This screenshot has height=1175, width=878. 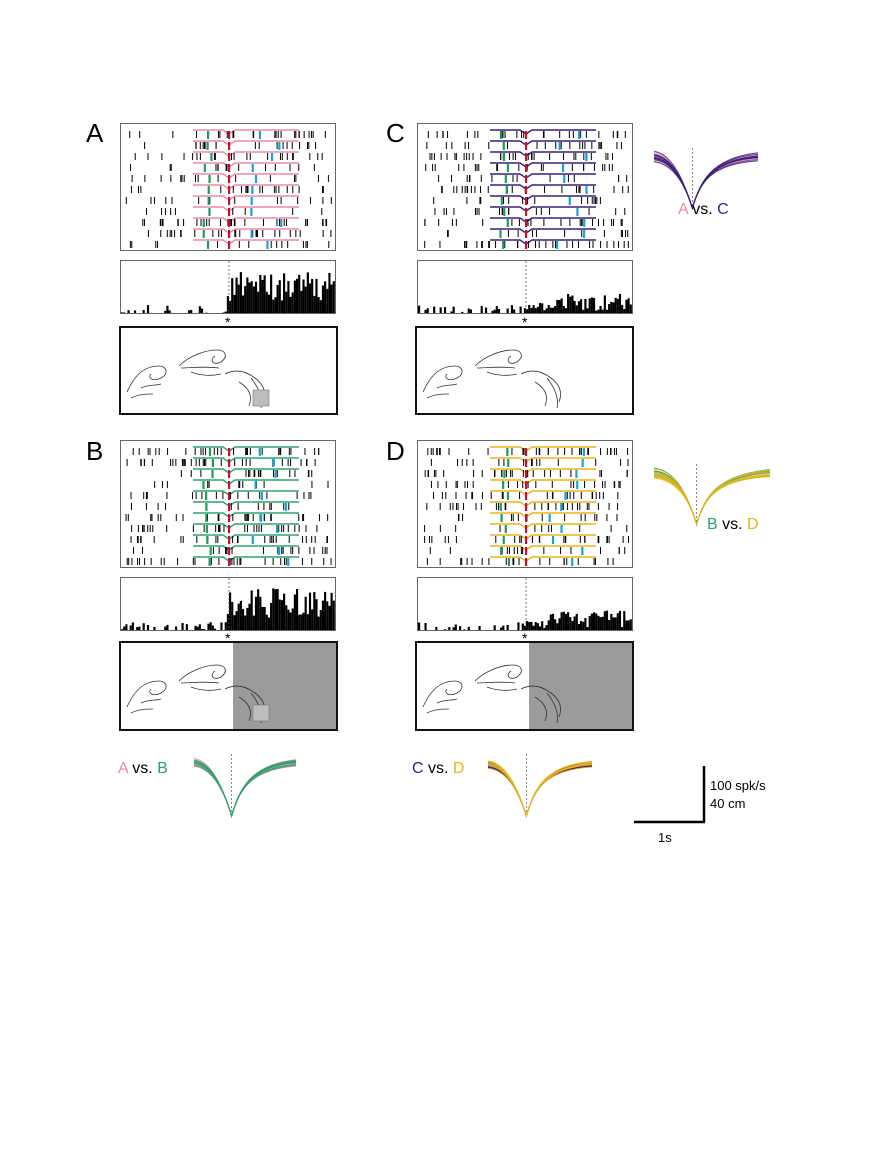 I want to click on comparison-label-a-vs-b: A vs. B, so click(x=143, y=769).